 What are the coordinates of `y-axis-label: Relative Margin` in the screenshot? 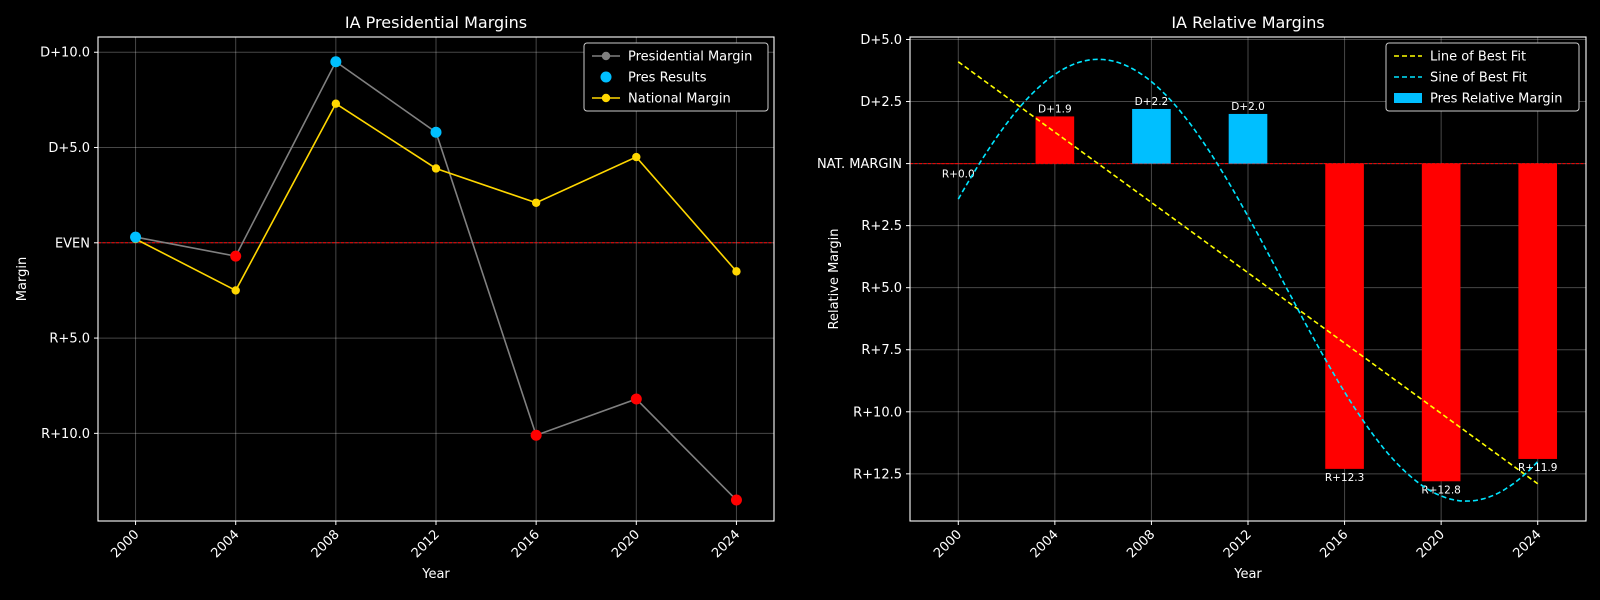 It's located at (834, 279).